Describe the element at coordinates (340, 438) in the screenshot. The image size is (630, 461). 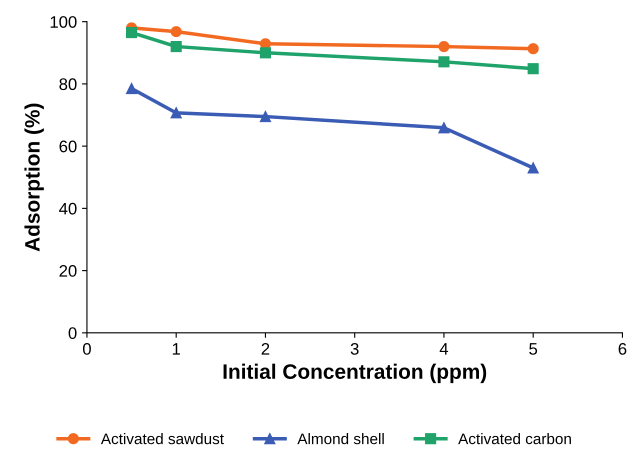
I see `legend-label: Almond shell` at that location.